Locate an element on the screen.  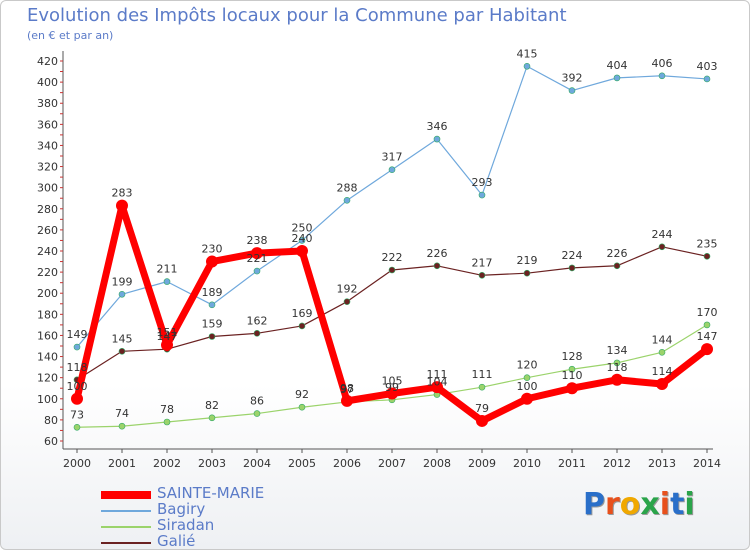
data-label-bagiry: 211 is located at coordinates (167, 269).